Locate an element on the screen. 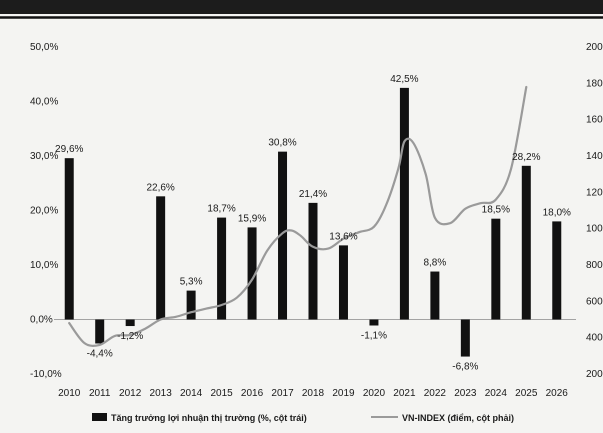 The height and width of the screenshot is (433, 603). left-axis: -10,0% 0,0% 10,0% 20,0% 30,0% 40,0% 50,0% is located at coordinates (46, 211).